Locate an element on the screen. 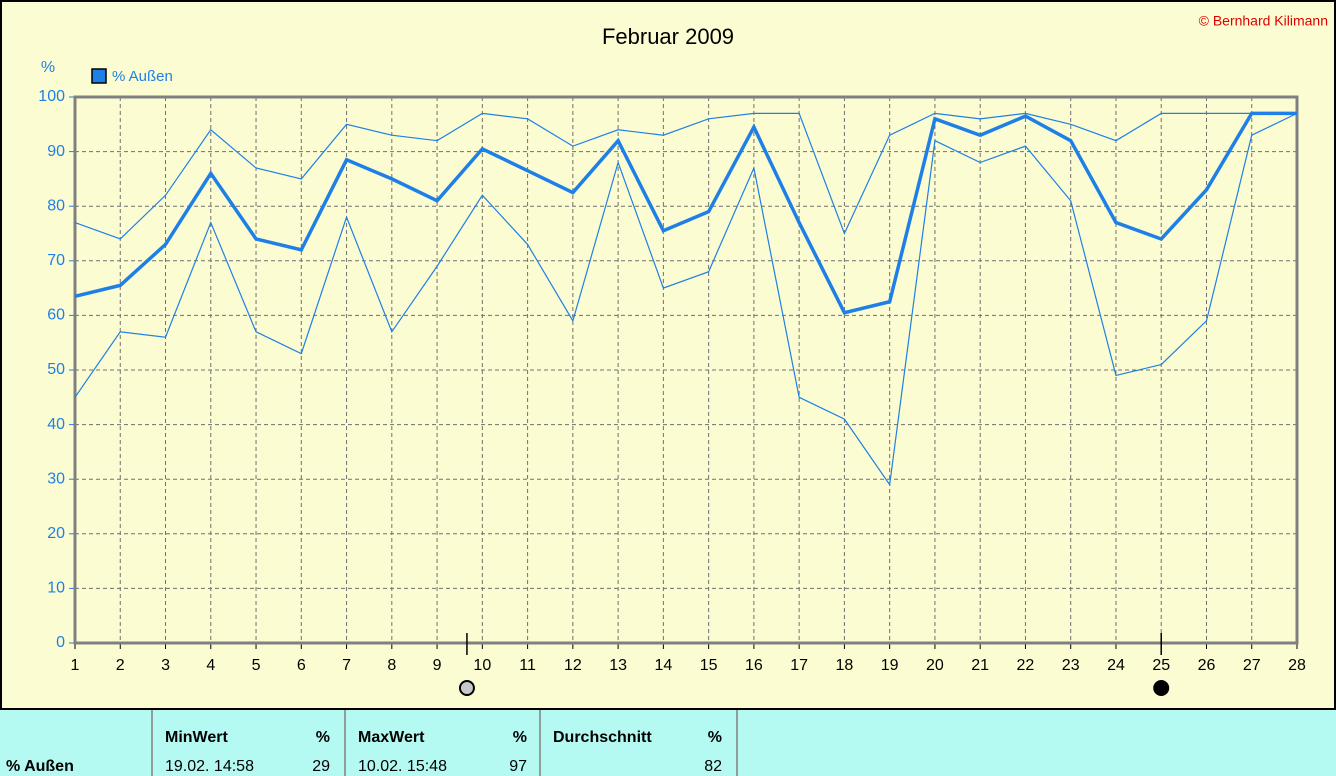 The image size is (1336, 776). x-tick-label: 17 is located at coordinates (799, 665).